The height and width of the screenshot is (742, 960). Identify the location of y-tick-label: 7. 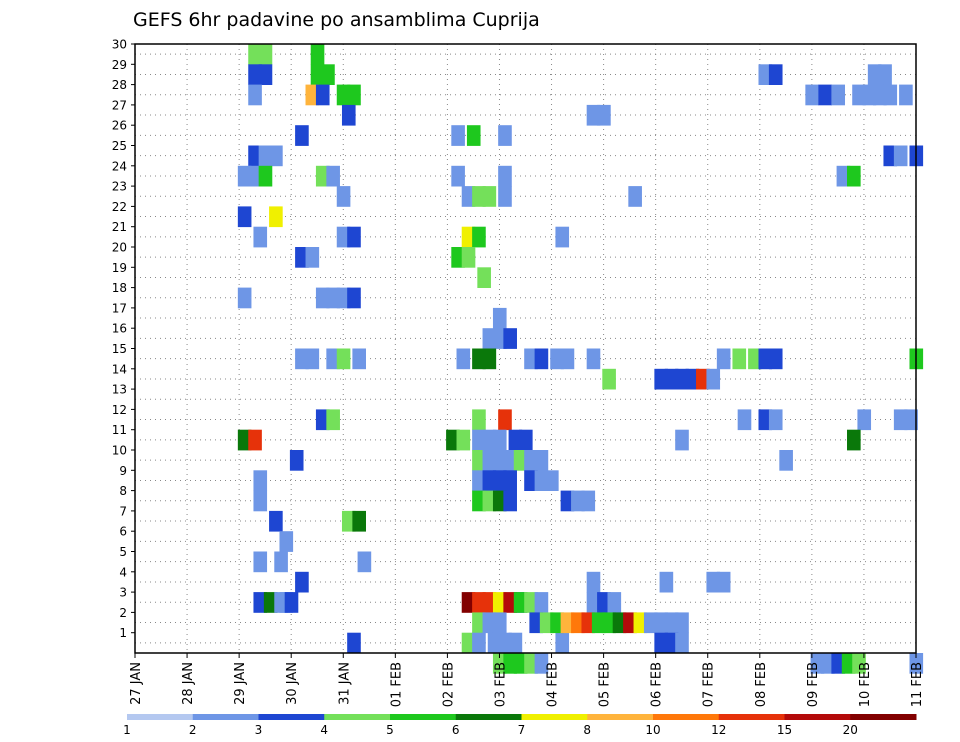
(123, 511).